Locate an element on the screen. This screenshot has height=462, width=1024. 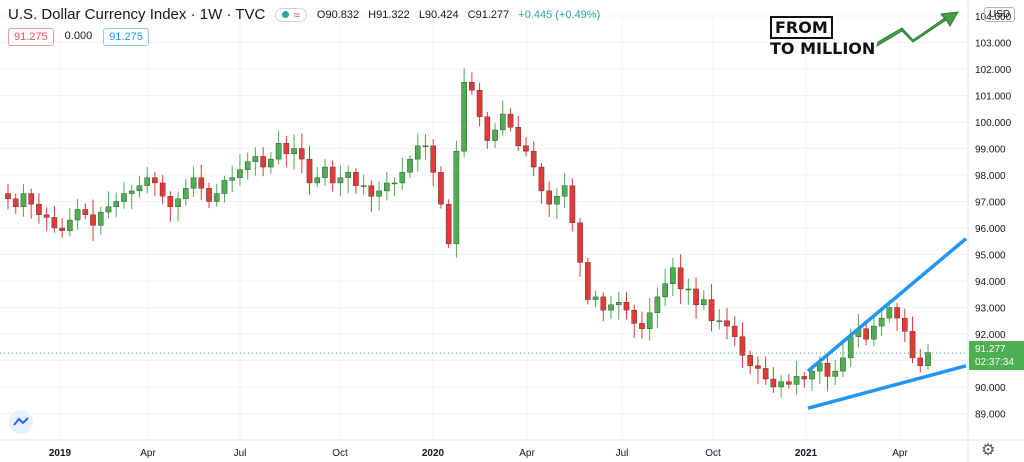
symbol-title: U.S. Dollar Currency Index · 1W · TVC is located at coordinates (137, 14).